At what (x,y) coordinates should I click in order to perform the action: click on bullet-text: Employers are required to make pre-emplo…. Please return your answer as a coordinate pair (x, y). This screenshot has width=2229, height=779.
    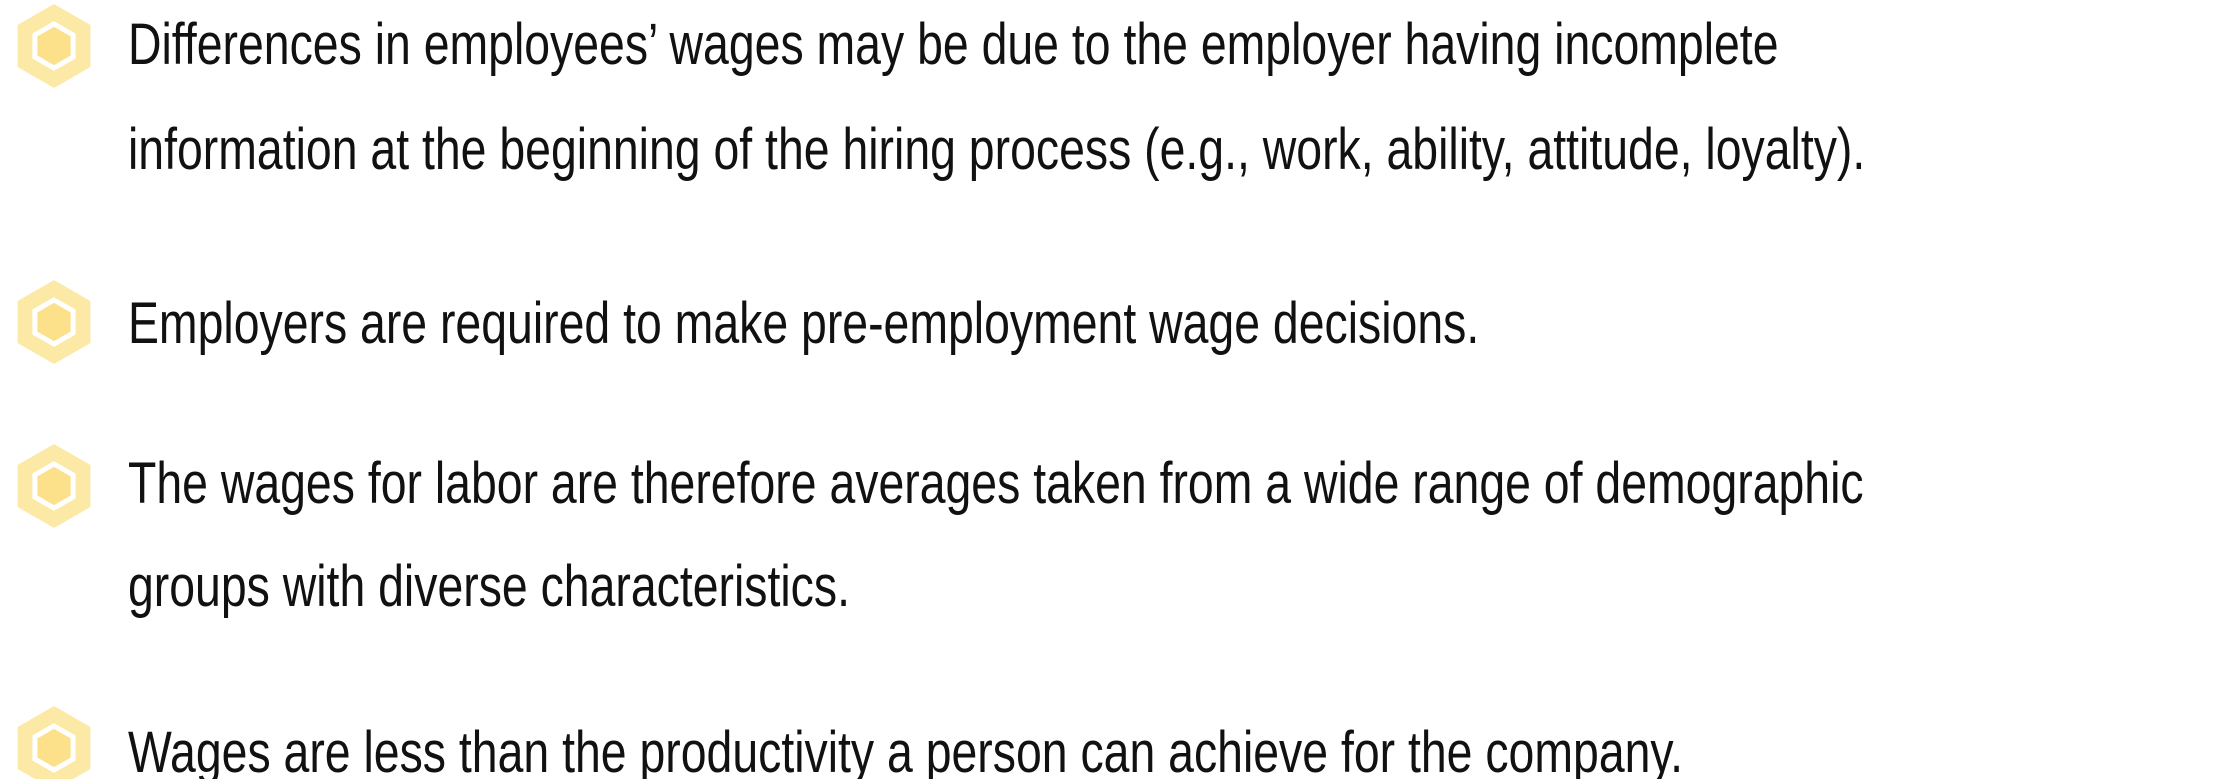
    Looking at the image, I should click on (803, 323).